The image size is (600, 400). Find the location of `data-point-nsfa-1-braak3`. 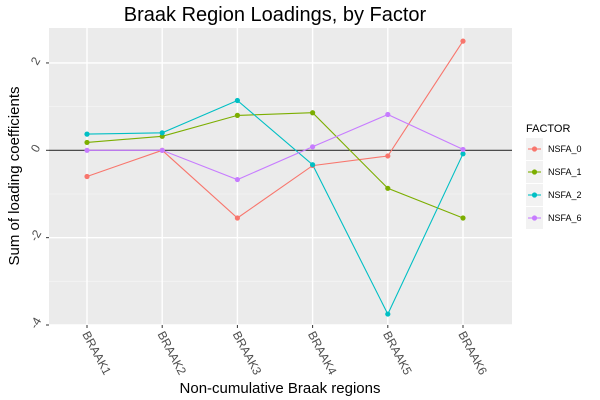

data-point-nsfa-1-braak3 is located at coordinates (237, 115).